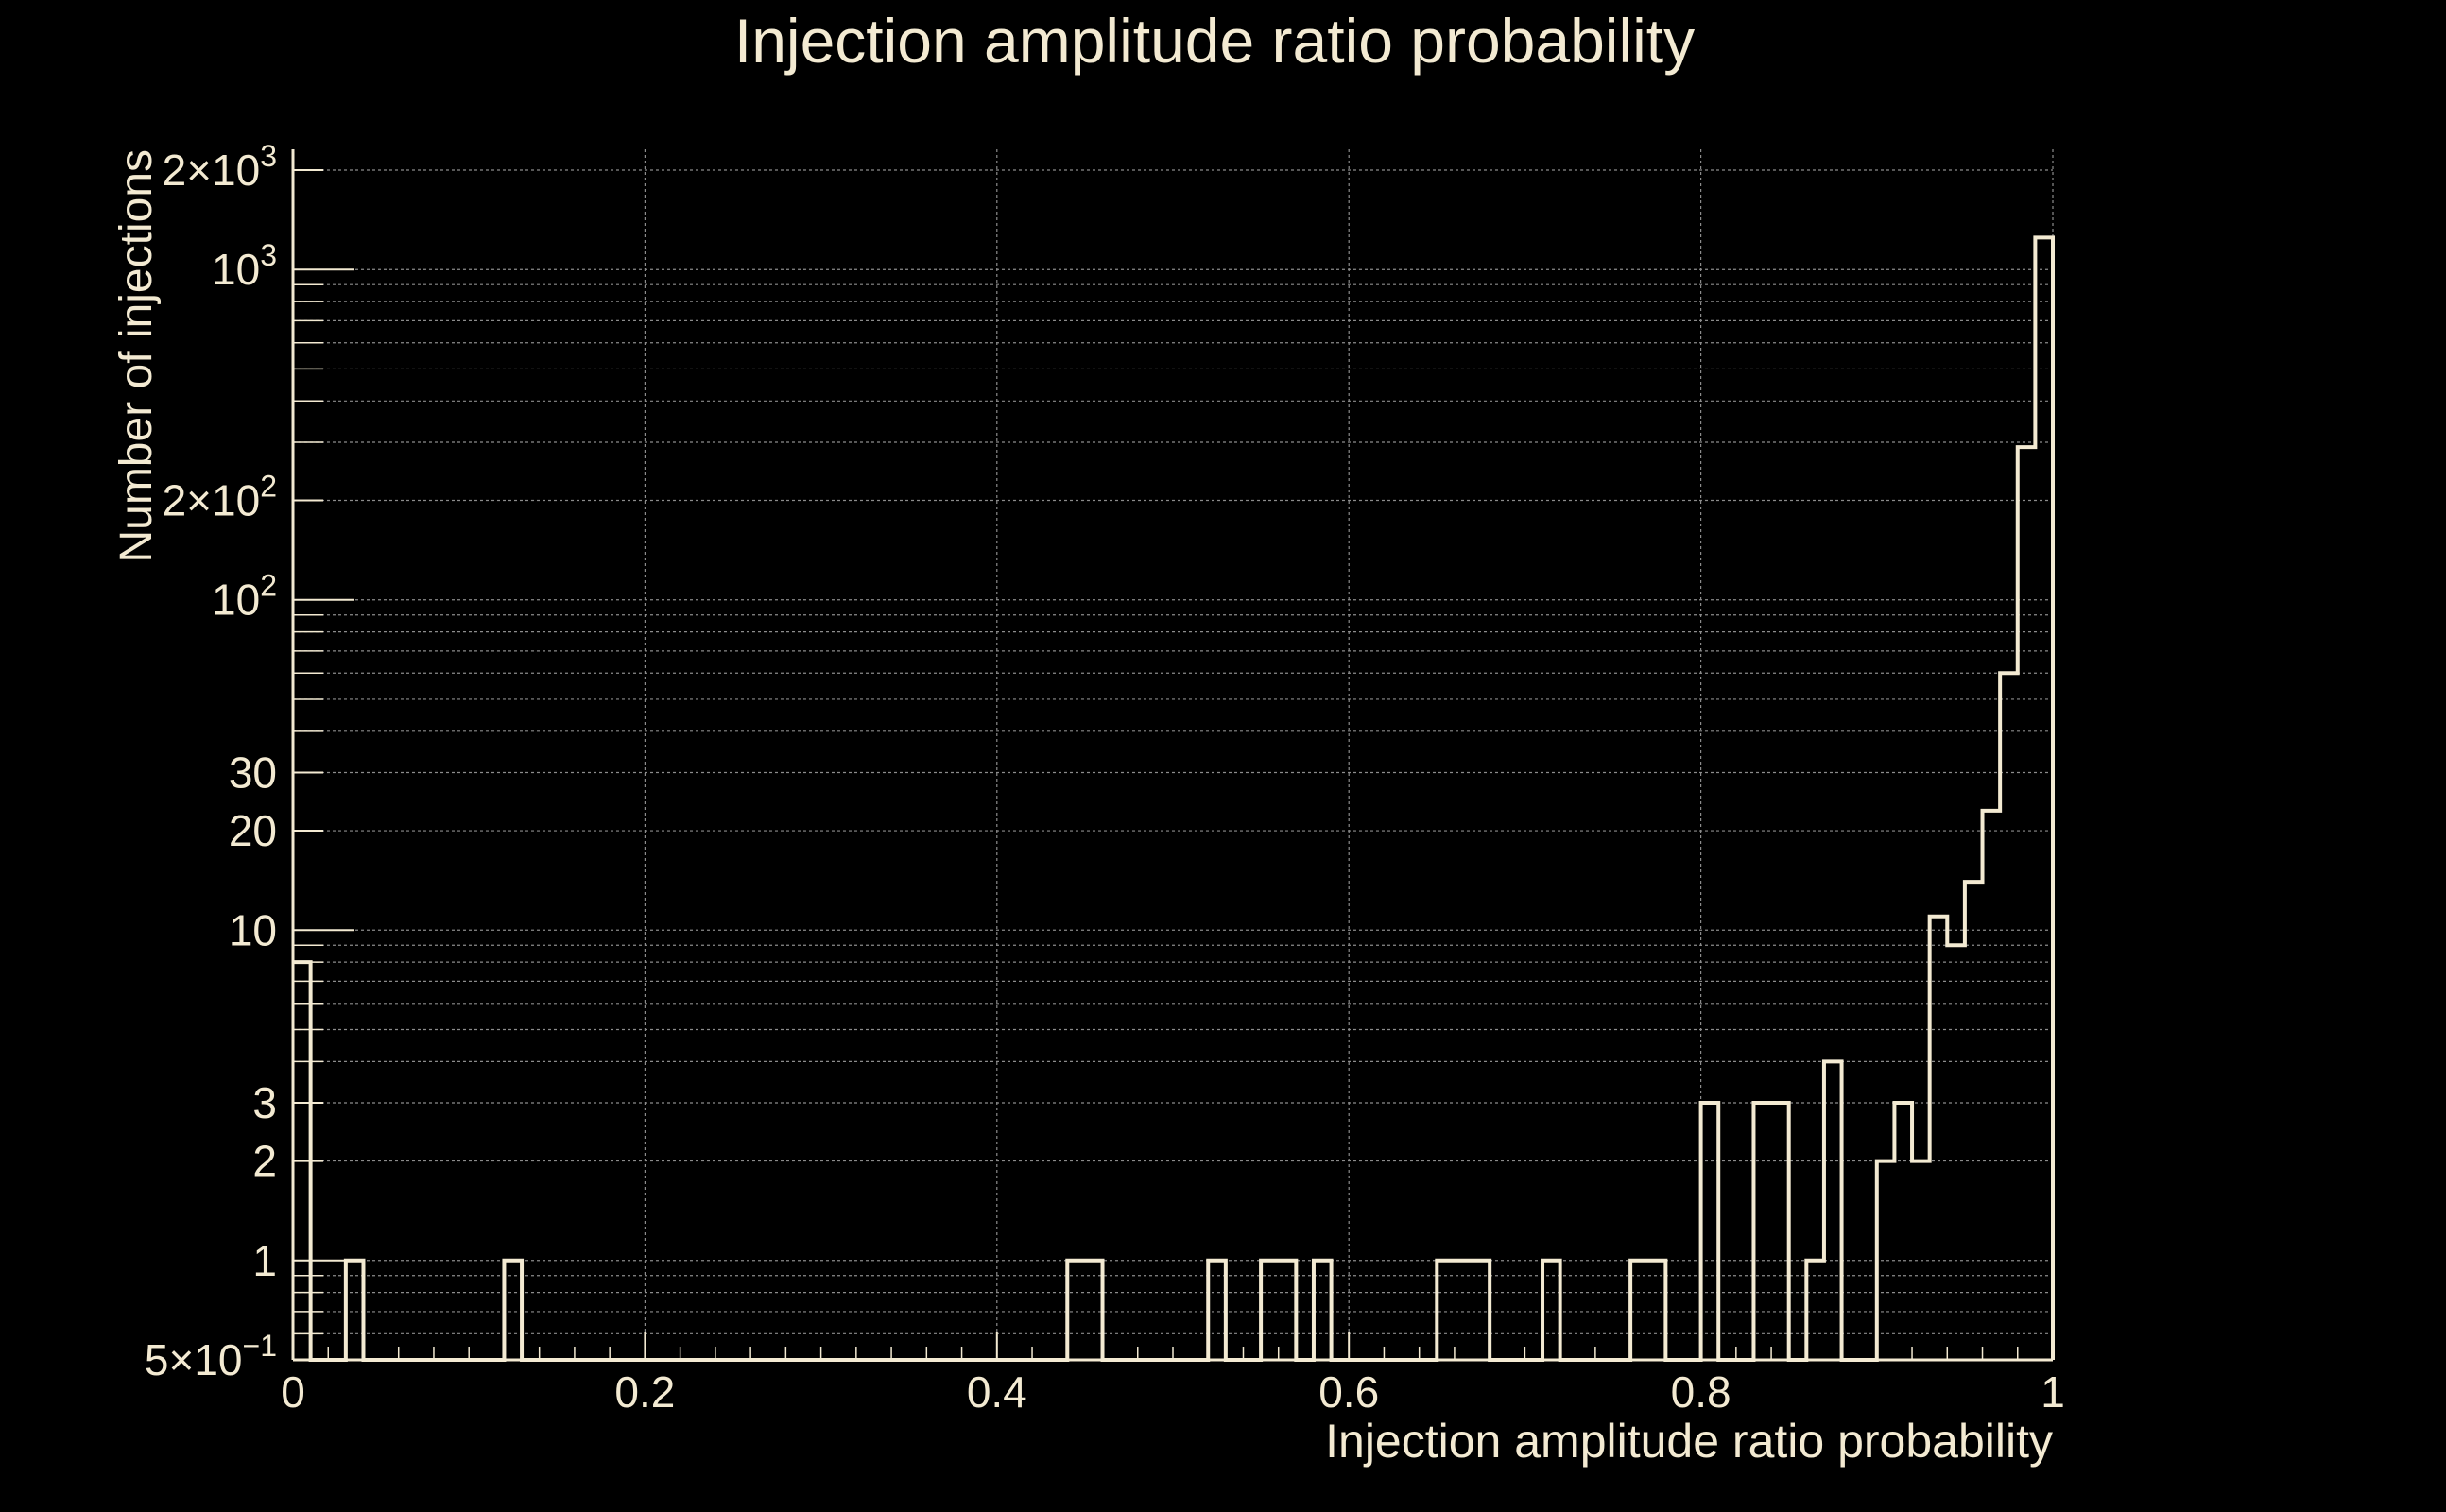  What do you see at coordinates (245, 266) in the screenshot?
I see `y-tick-label: 10³` at bounding box center [245, 266].